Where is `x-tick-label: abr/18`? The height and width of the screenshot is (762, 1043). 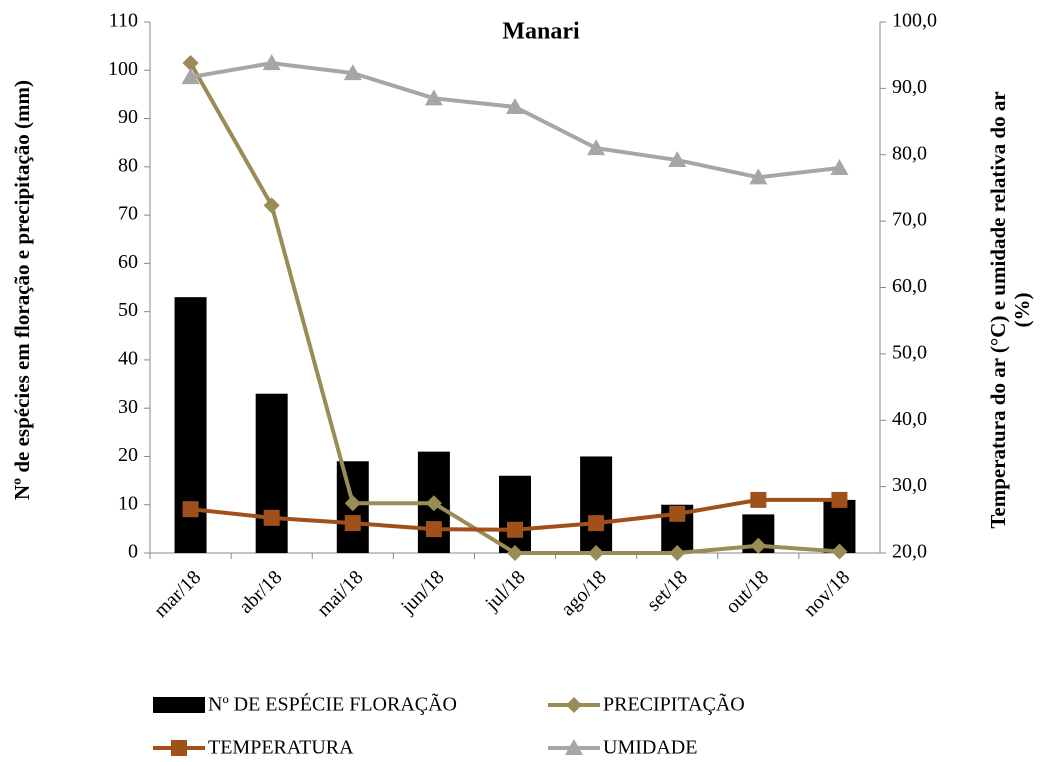
x-tick-label: abr/18 is located at coordinates (261, 592).